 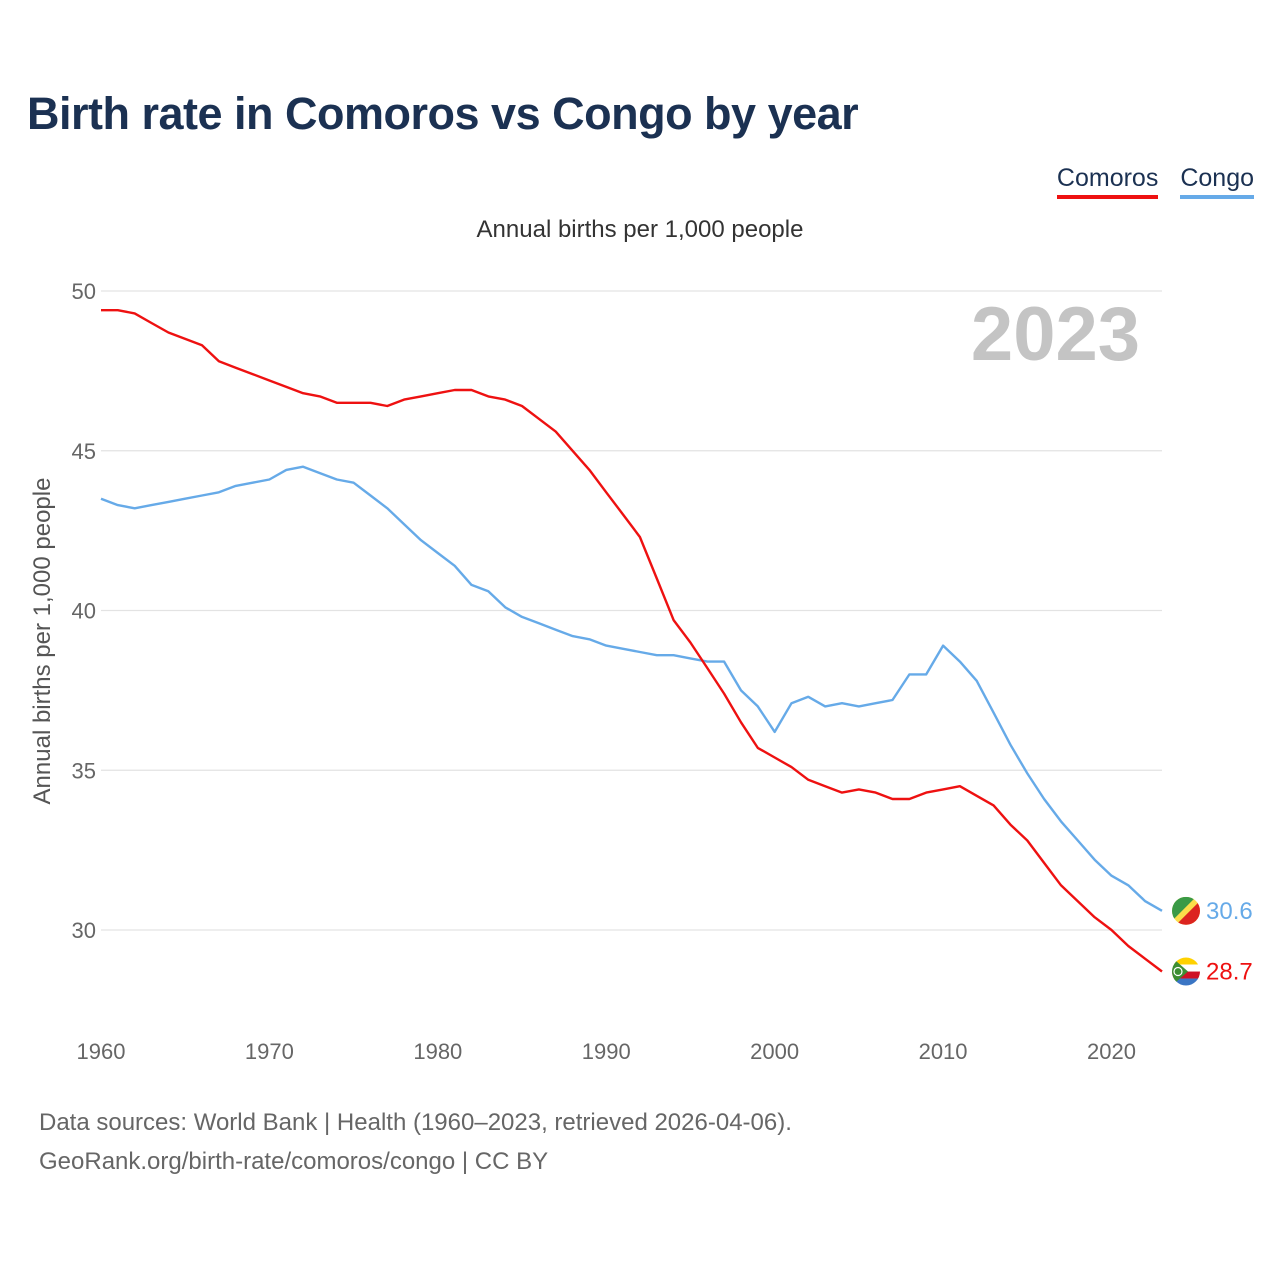 I want to click on congo-flag-icon, so click(x=1186, y=910).